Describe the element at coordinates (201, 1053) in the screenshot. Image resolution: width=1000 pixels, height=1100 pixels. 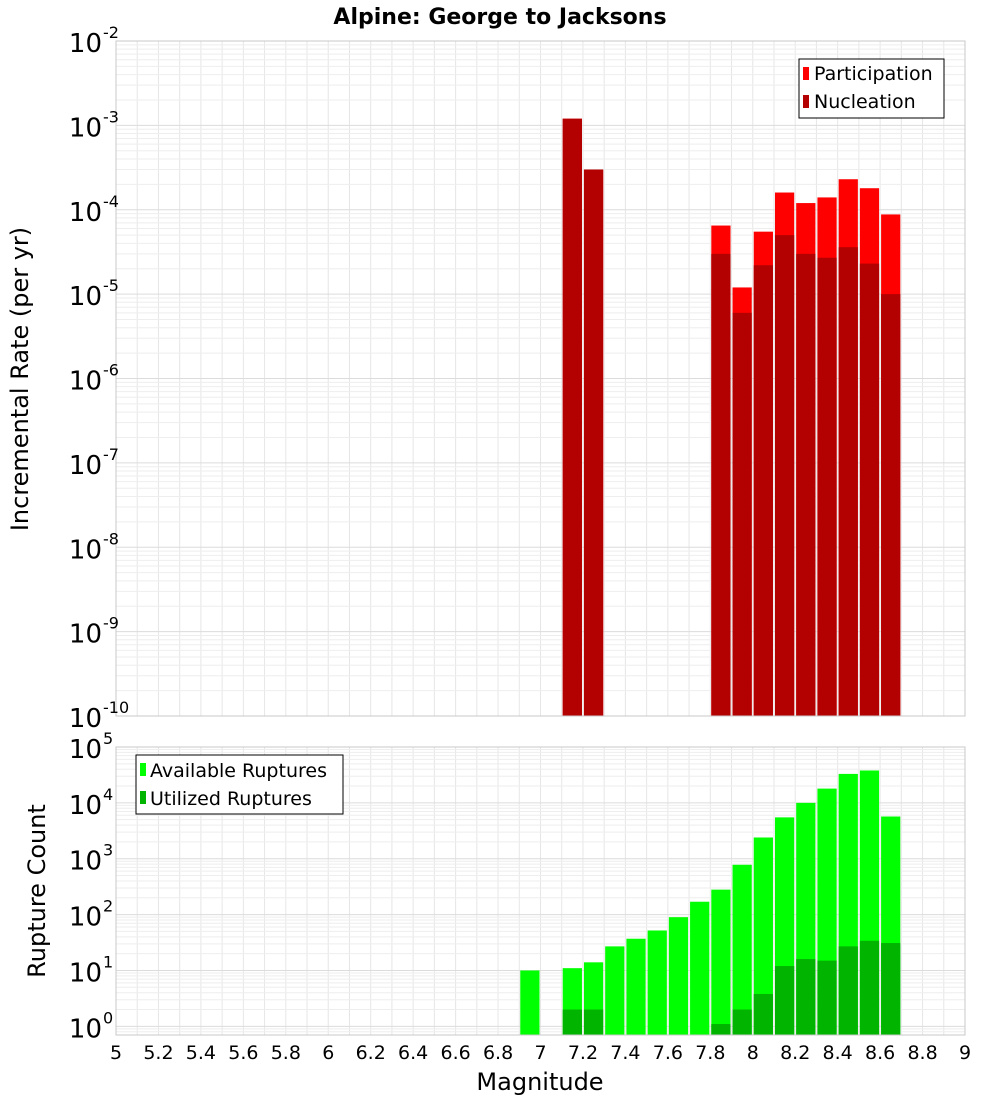
I see `x-tick-label: 5.4` at that location.